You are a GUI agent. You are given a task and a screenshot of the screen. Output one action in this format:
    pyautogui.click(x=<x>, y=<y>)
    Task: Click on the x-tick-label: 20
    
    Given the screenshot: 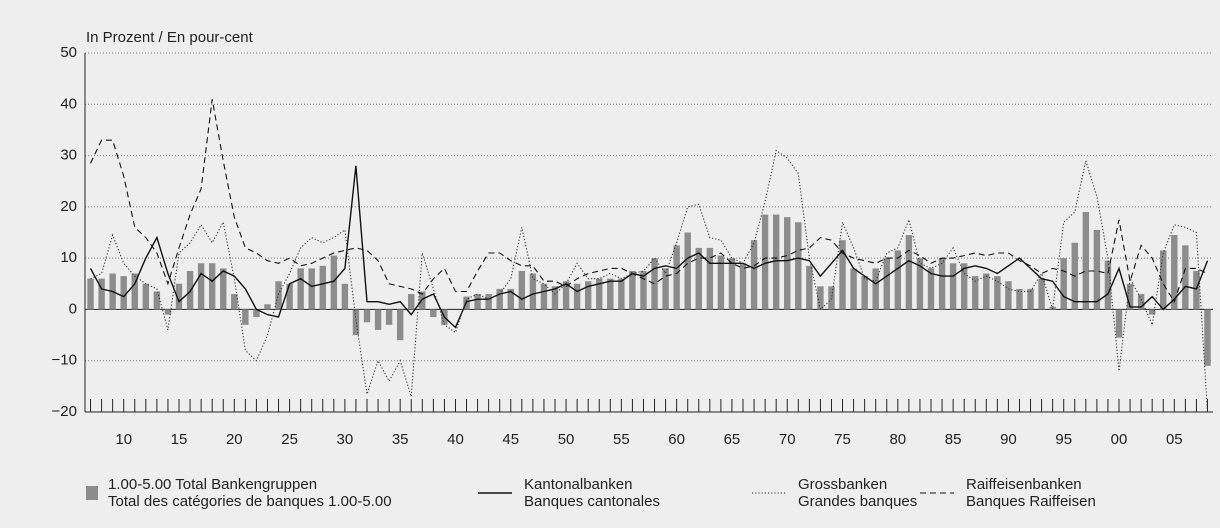 What is the action you would take?
    pyautogui.click(x=234, y=439)
    